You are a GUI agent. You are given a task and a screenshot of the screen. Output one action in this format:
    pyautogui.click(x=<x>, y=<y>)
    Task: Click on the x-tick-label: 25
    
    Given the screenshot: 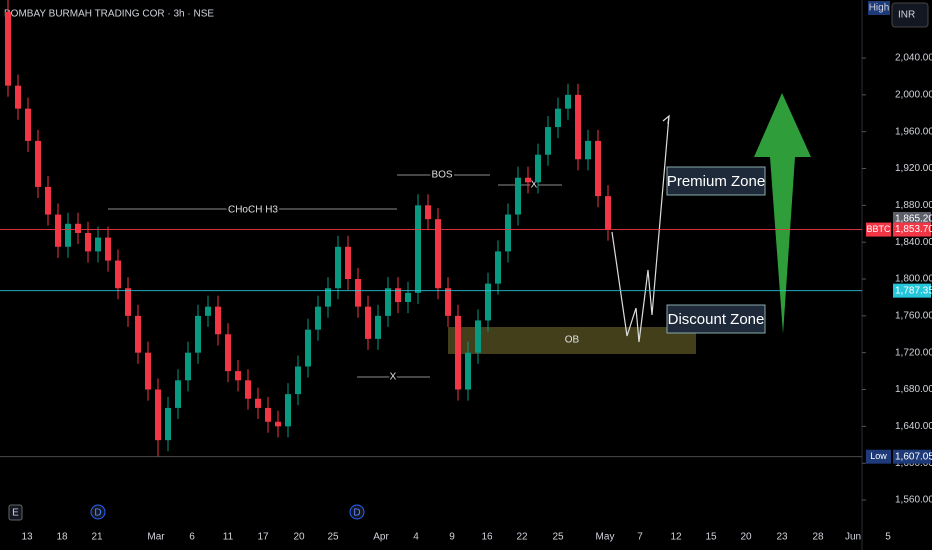 What is the action you would take?
    pyautogui.click(x=558, y=537)
    